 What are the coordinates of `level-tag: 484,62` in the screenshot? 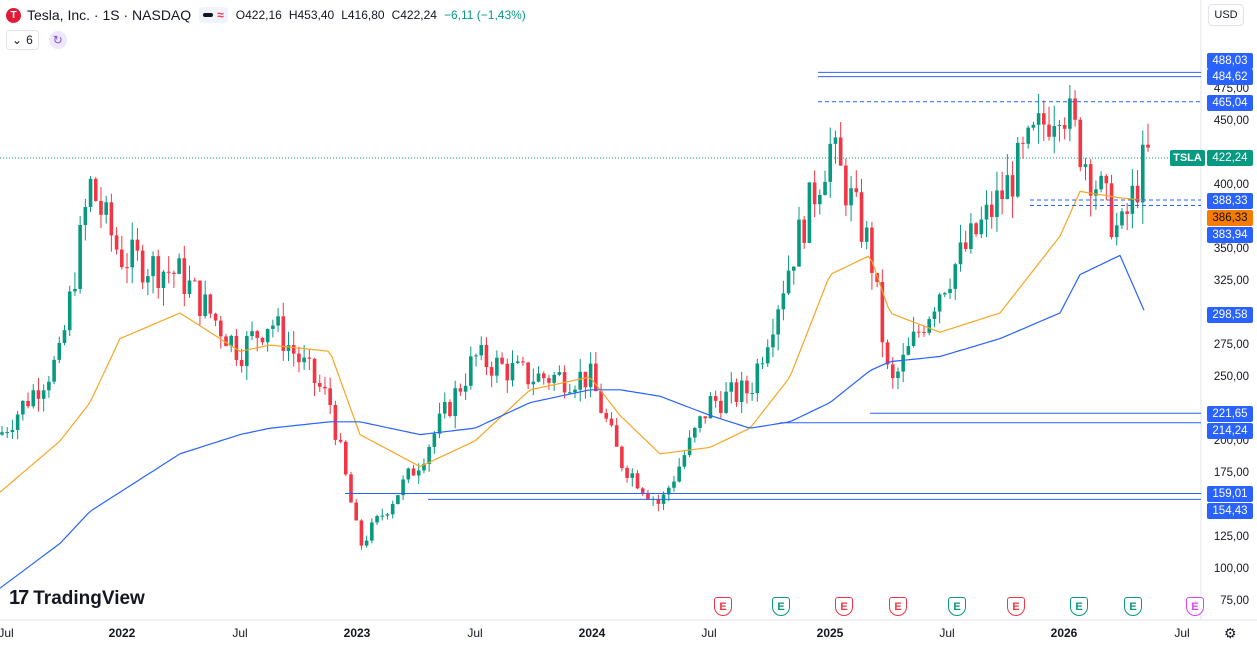 It's located at (1230, 77).